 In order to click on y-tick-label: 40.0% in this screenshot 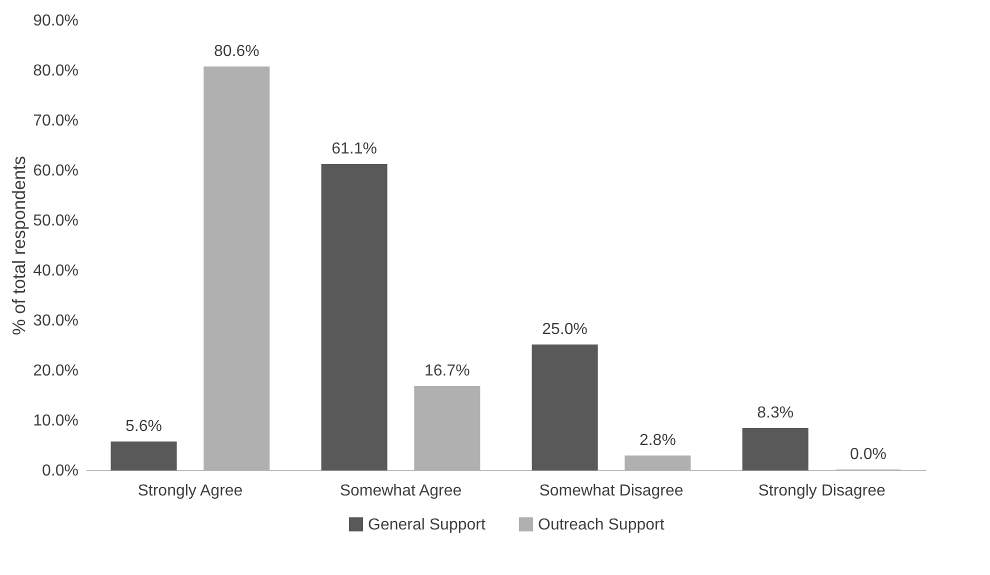, I will do `click(55, 271)`.